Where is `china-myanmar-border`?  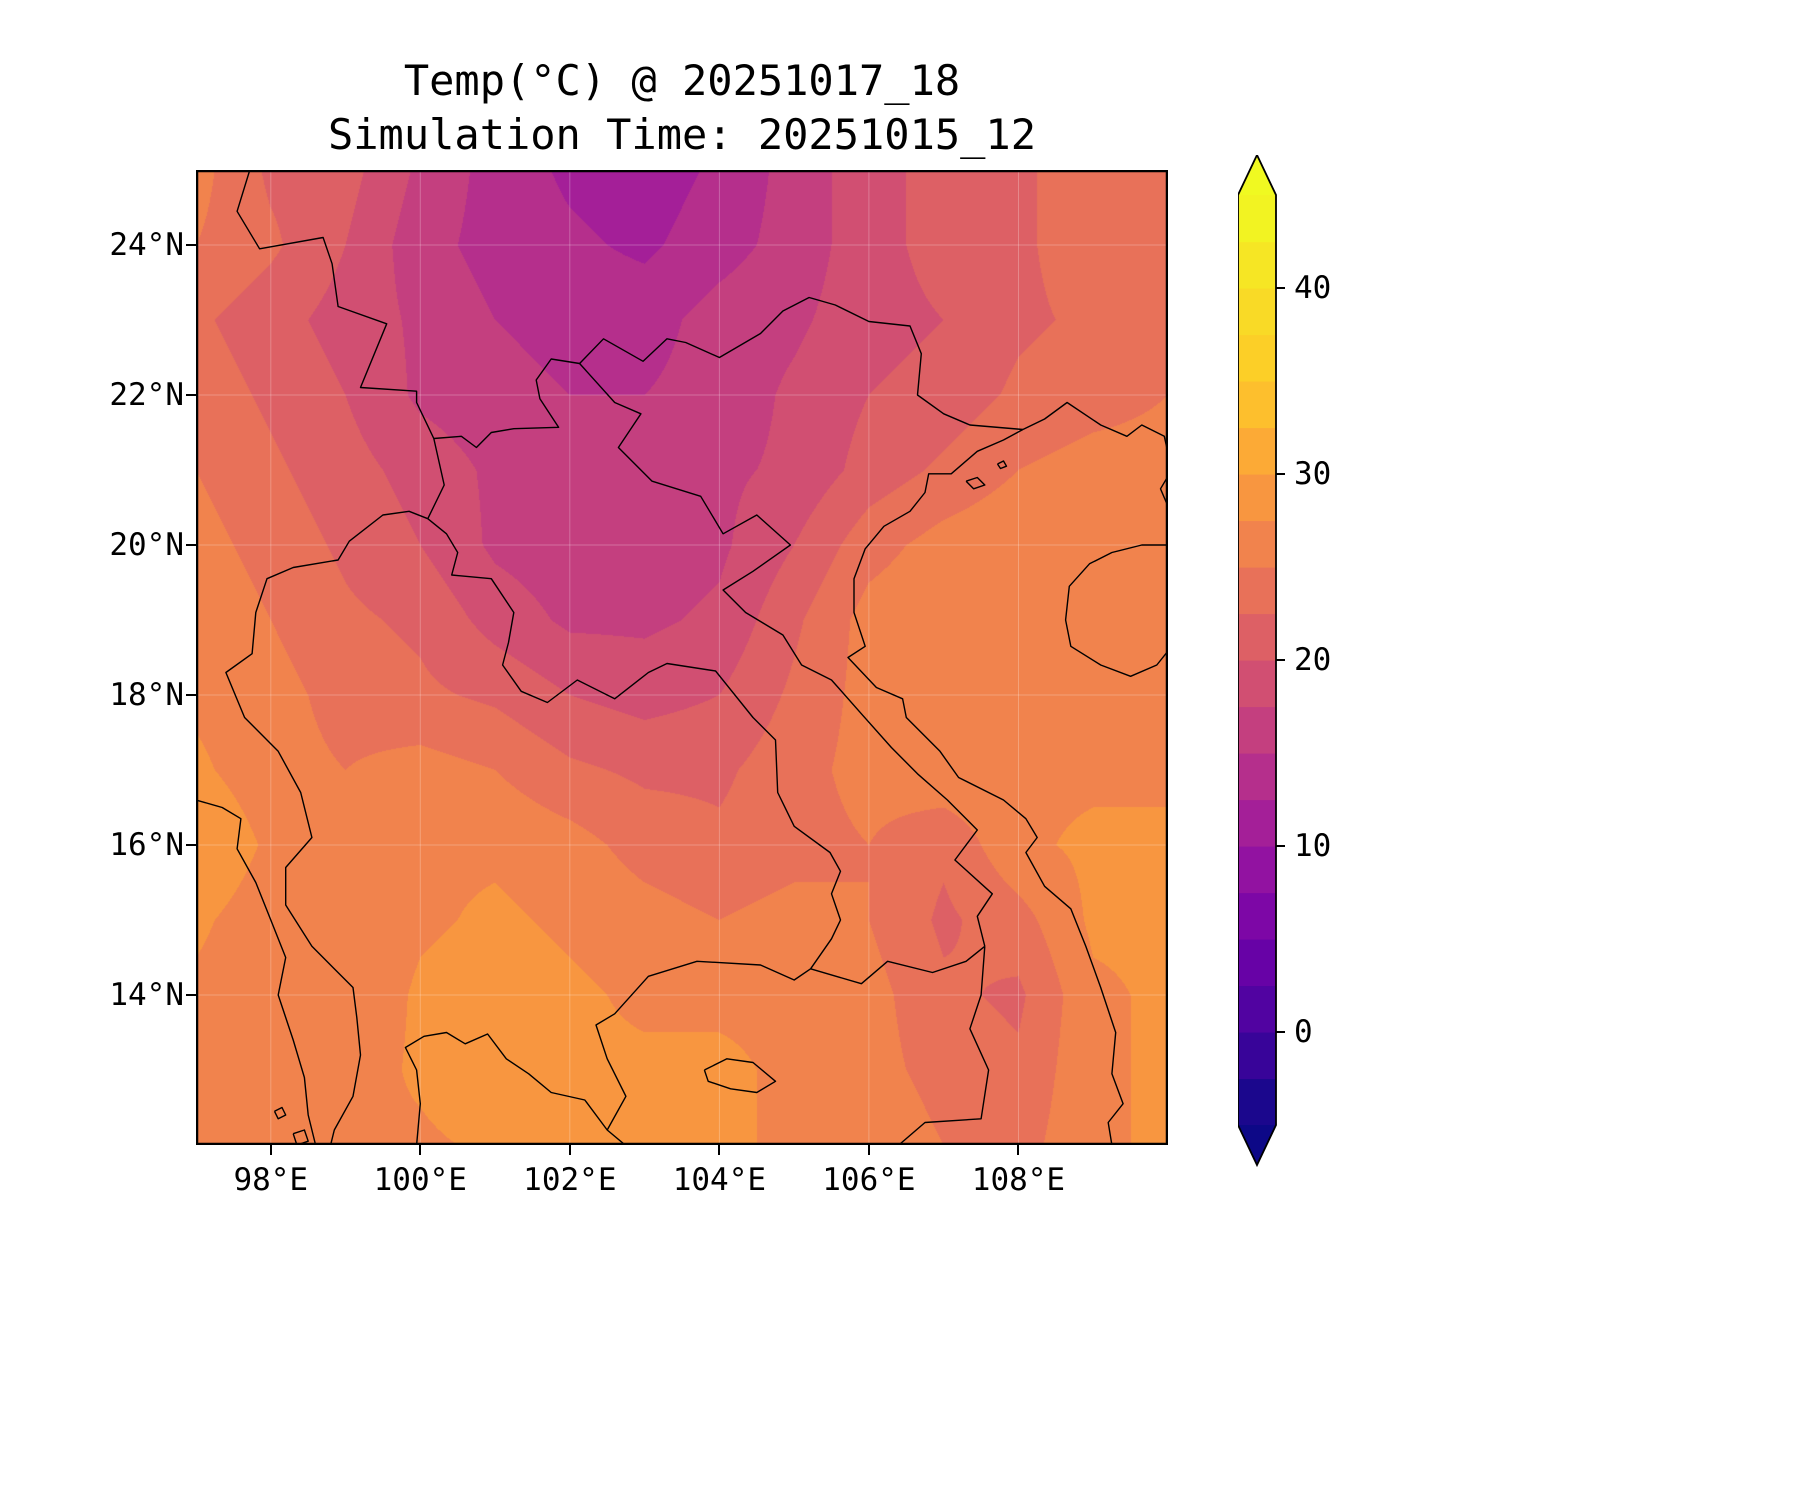
china-myanmar-border is located at coordinates (335, 304).